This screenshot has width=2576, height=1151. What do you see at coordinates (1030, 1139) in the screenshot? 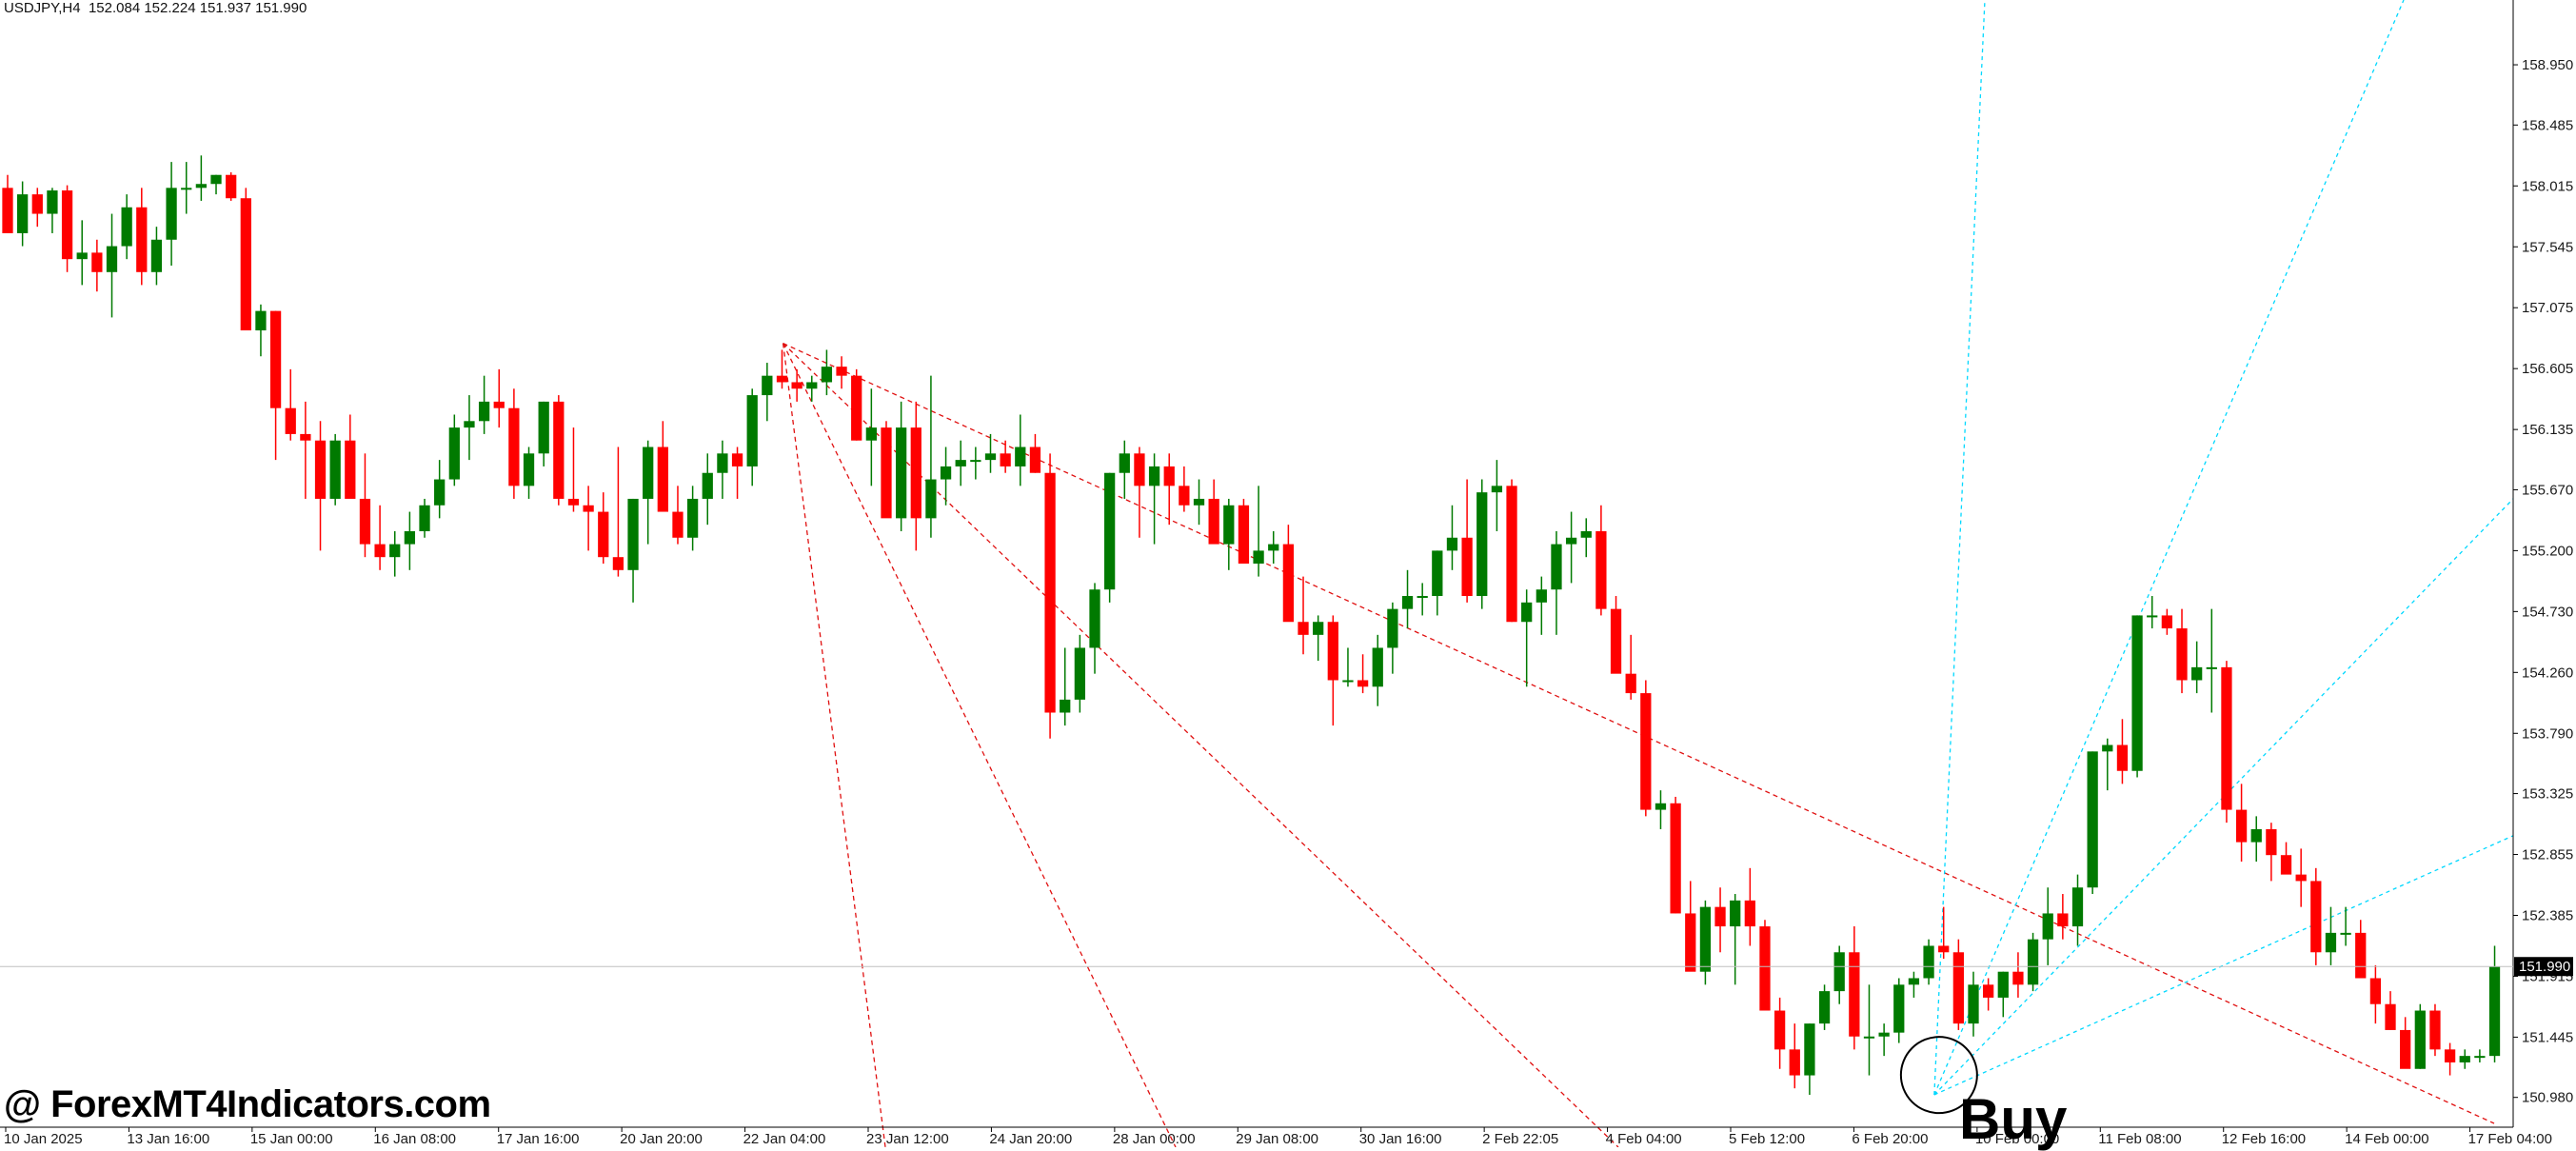
I see `time-tick-label: 24 Jan 20:00` at bounding box center [1030, 1139].